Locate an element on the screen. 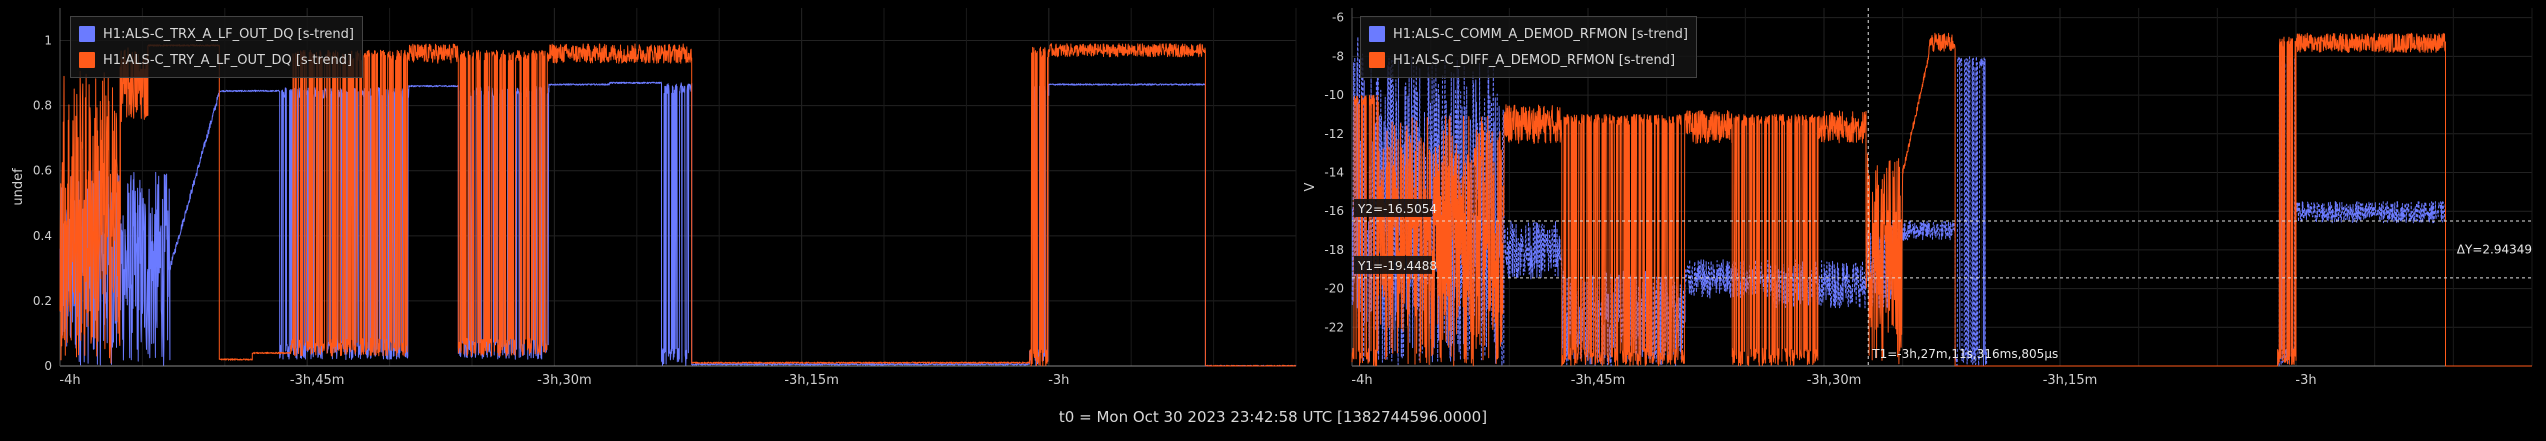 Image resolution: width=2546 pixels, height=441 pixels. y-tick-label: -6 is located at coordinates (1338, 18).